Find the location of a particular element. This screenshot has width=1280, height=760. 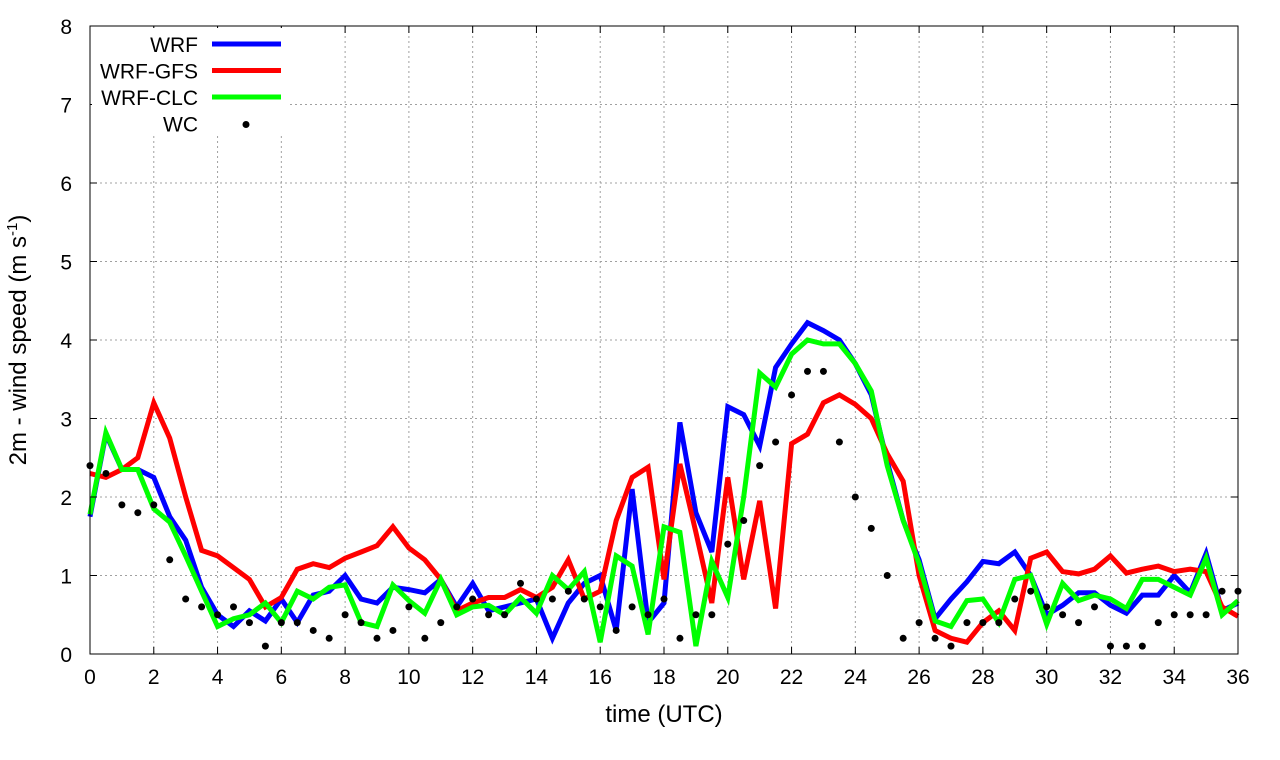

x-tick-label: 0 is located at coordinates (90, 677).